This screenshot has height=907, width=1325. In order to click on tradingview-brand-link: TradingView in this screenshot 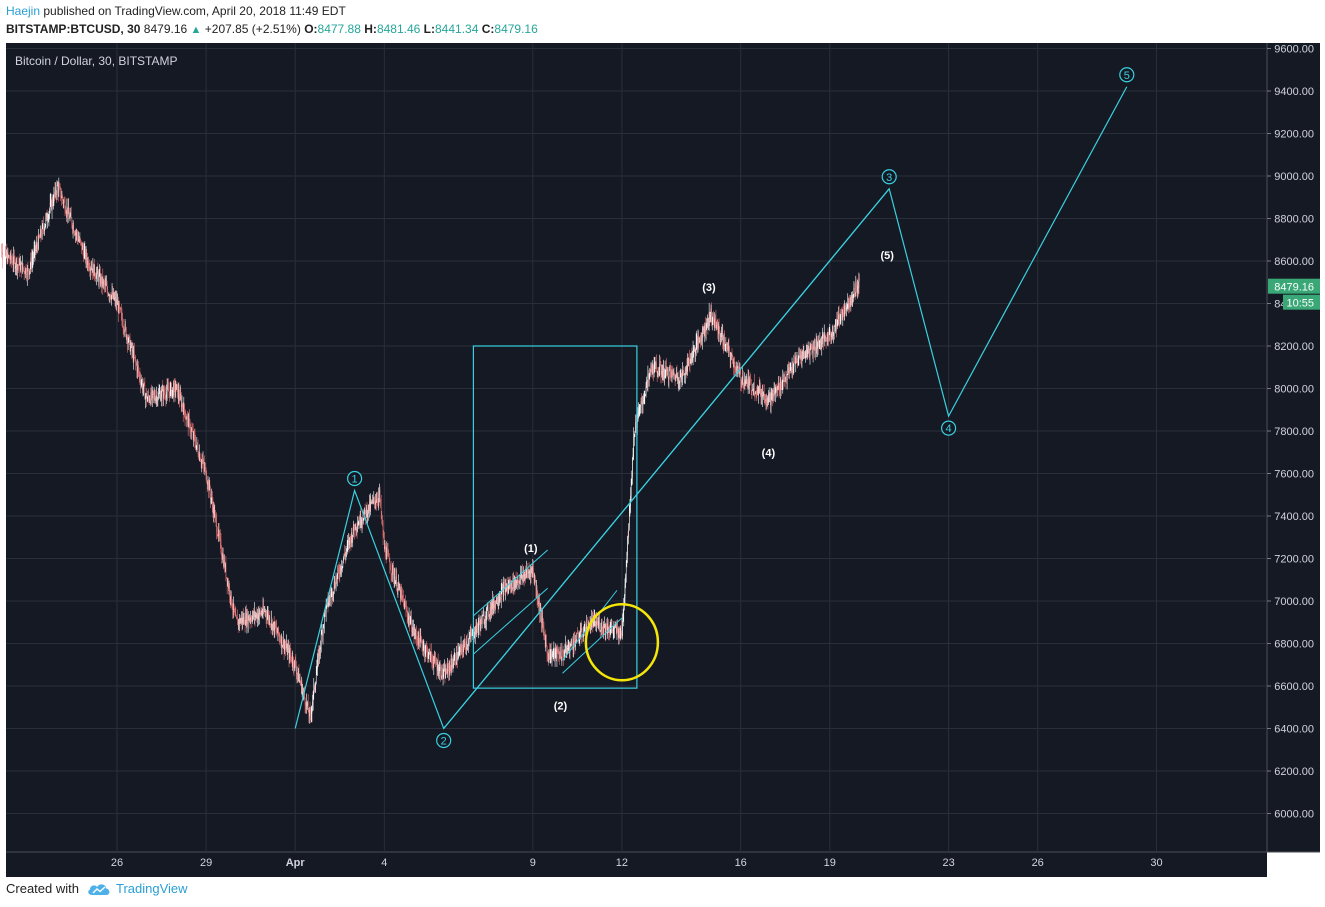, I will do `click(137, 888)`.